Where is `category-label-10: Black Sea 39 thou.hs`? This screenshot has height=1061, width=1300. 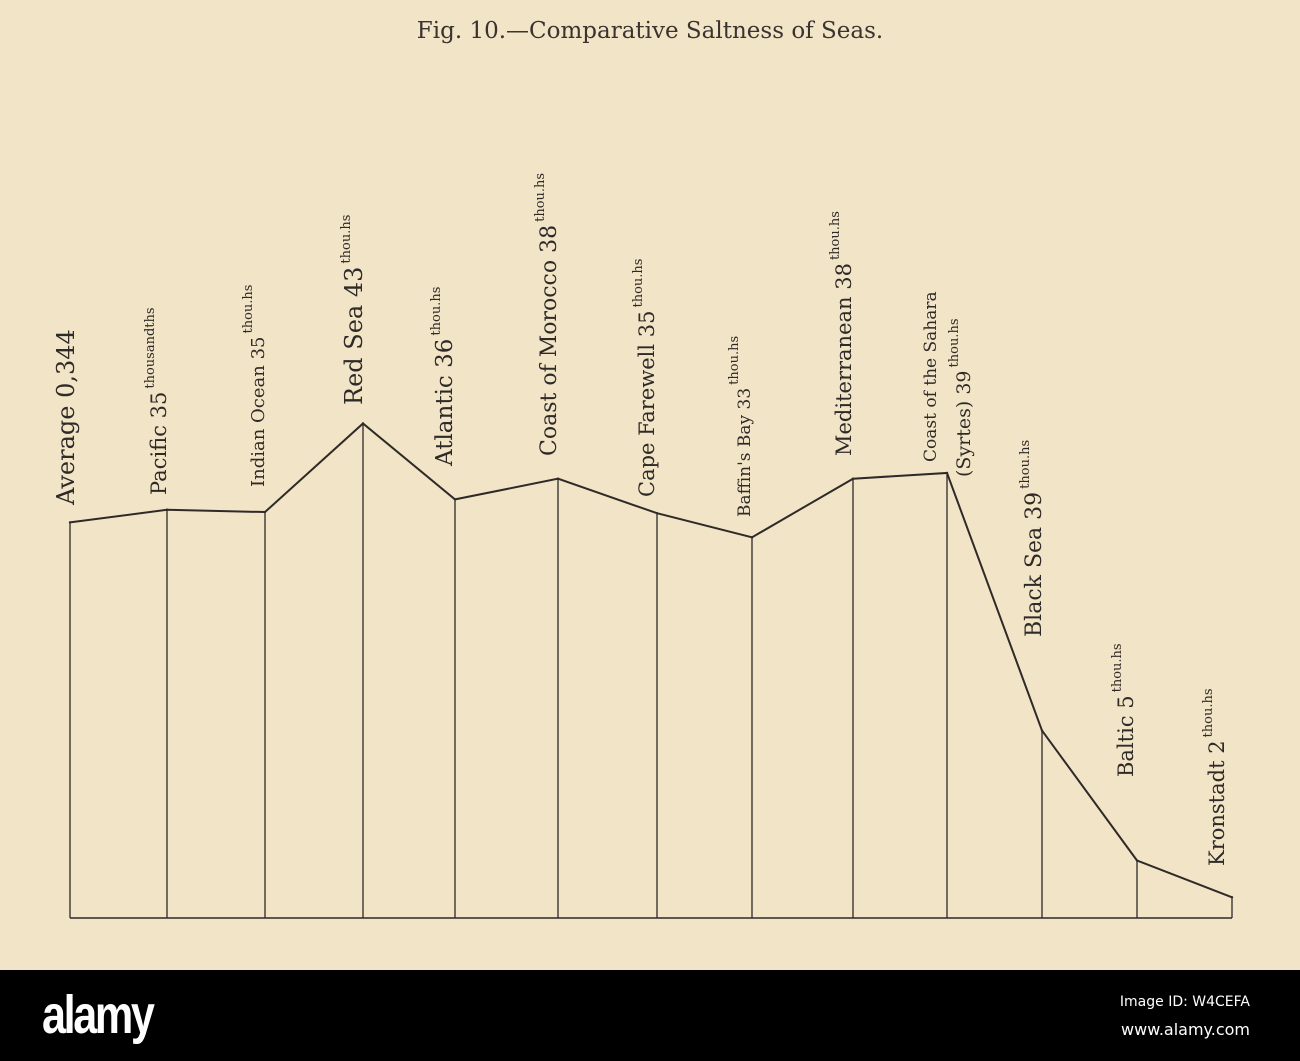
category-label-10: Black Sea 39 thou.hs is located at coordinates (1032, 538).